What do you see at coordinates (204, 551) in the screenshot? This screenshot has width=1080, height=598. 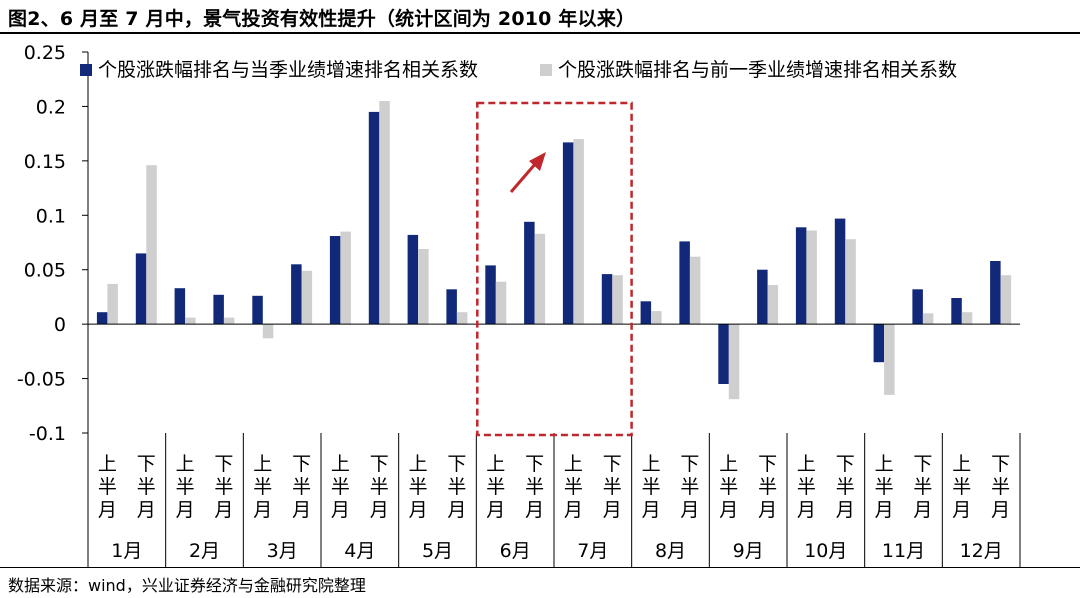 I see `month-label: 2月` at bounding box center [204, 551].